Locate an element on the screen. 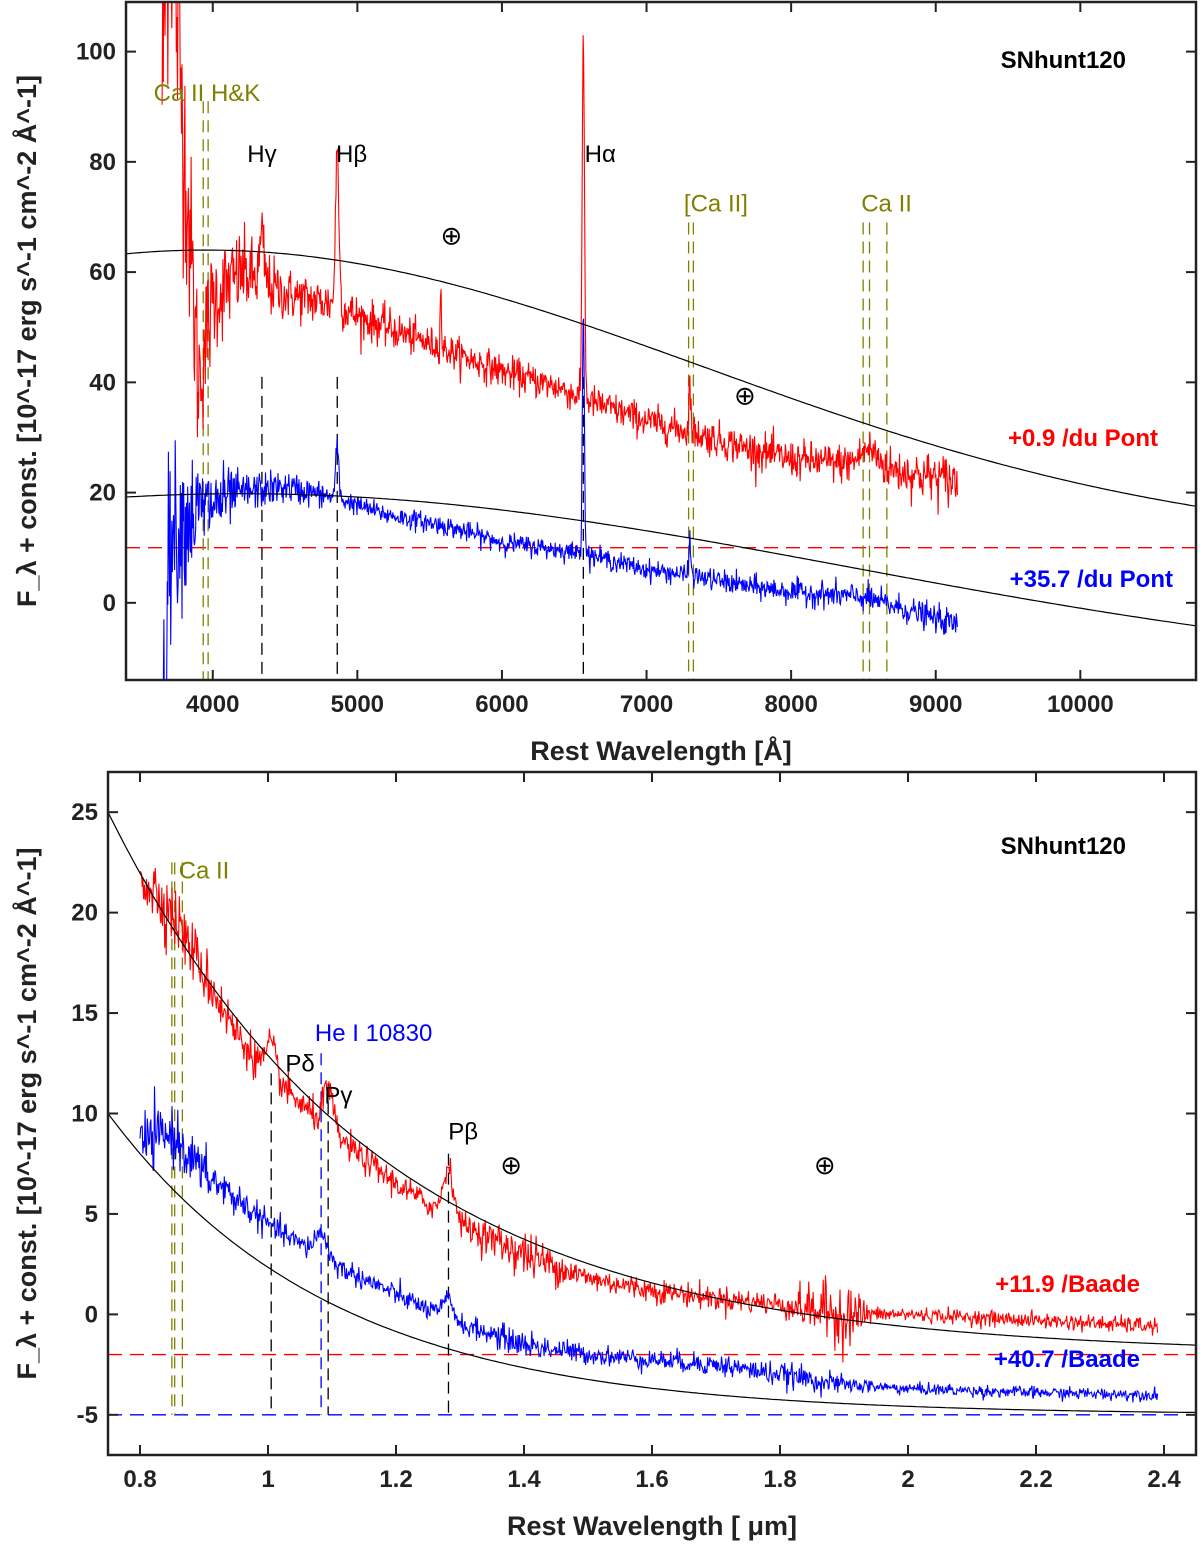  y-tick-label-3: 10 is located at coordinates (84, 1114).